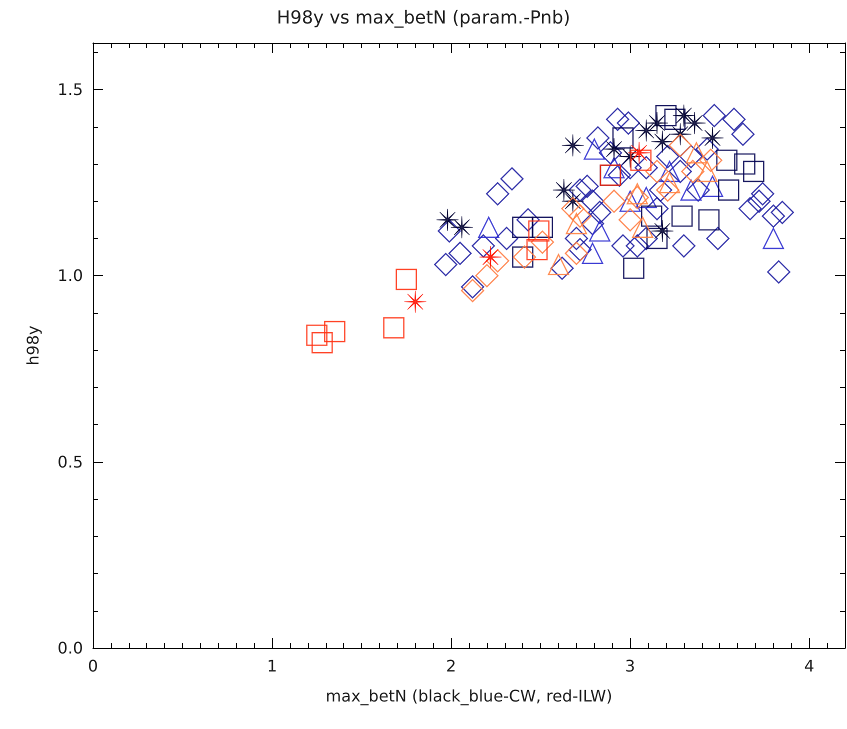  Describe the element at coordinates (70, 648) in the screenshot. I see `y-tick-label: 0.0` at that location.